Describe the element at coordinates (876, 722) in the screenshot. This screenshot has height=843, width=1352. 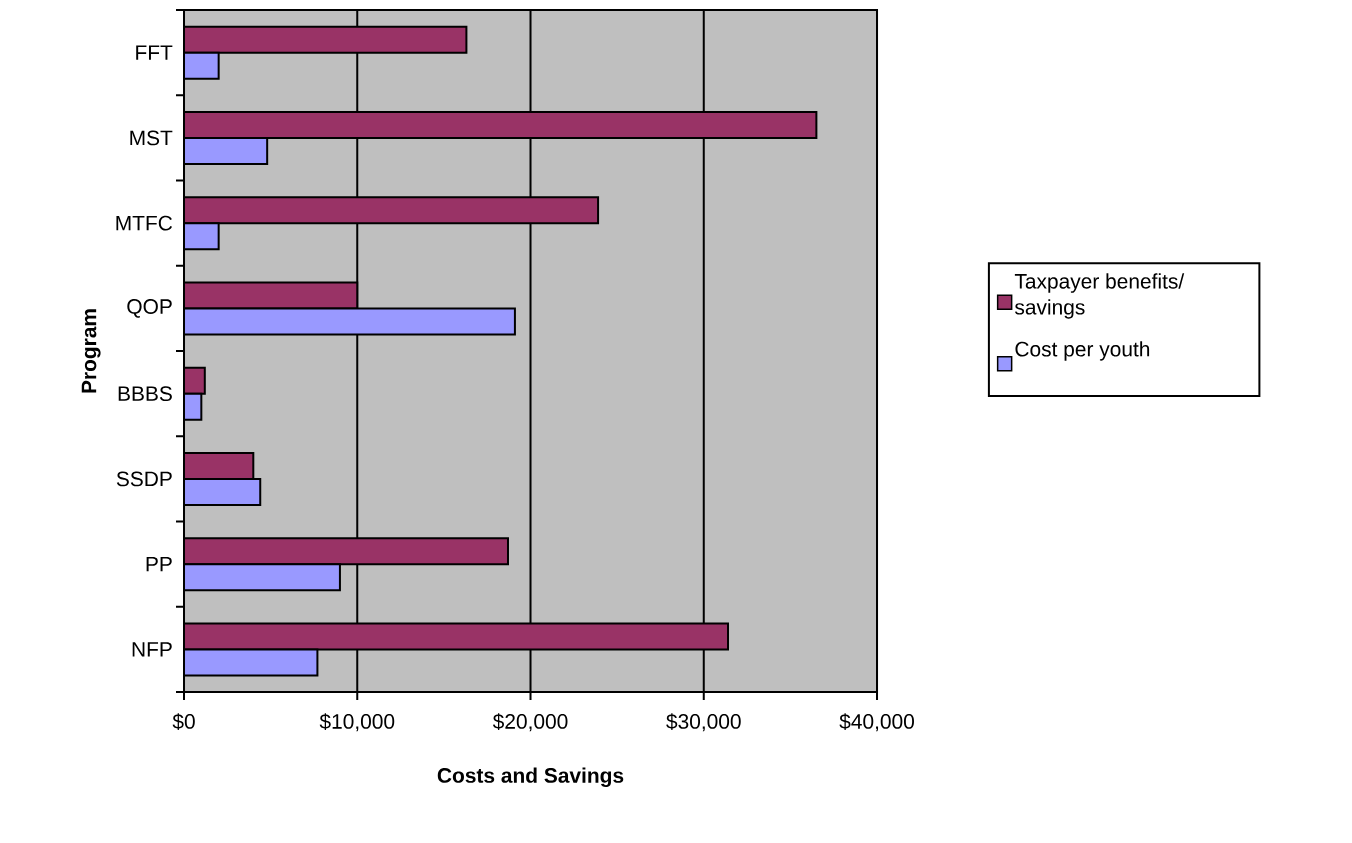
I see `x-tick-label: $40,000` at that location.